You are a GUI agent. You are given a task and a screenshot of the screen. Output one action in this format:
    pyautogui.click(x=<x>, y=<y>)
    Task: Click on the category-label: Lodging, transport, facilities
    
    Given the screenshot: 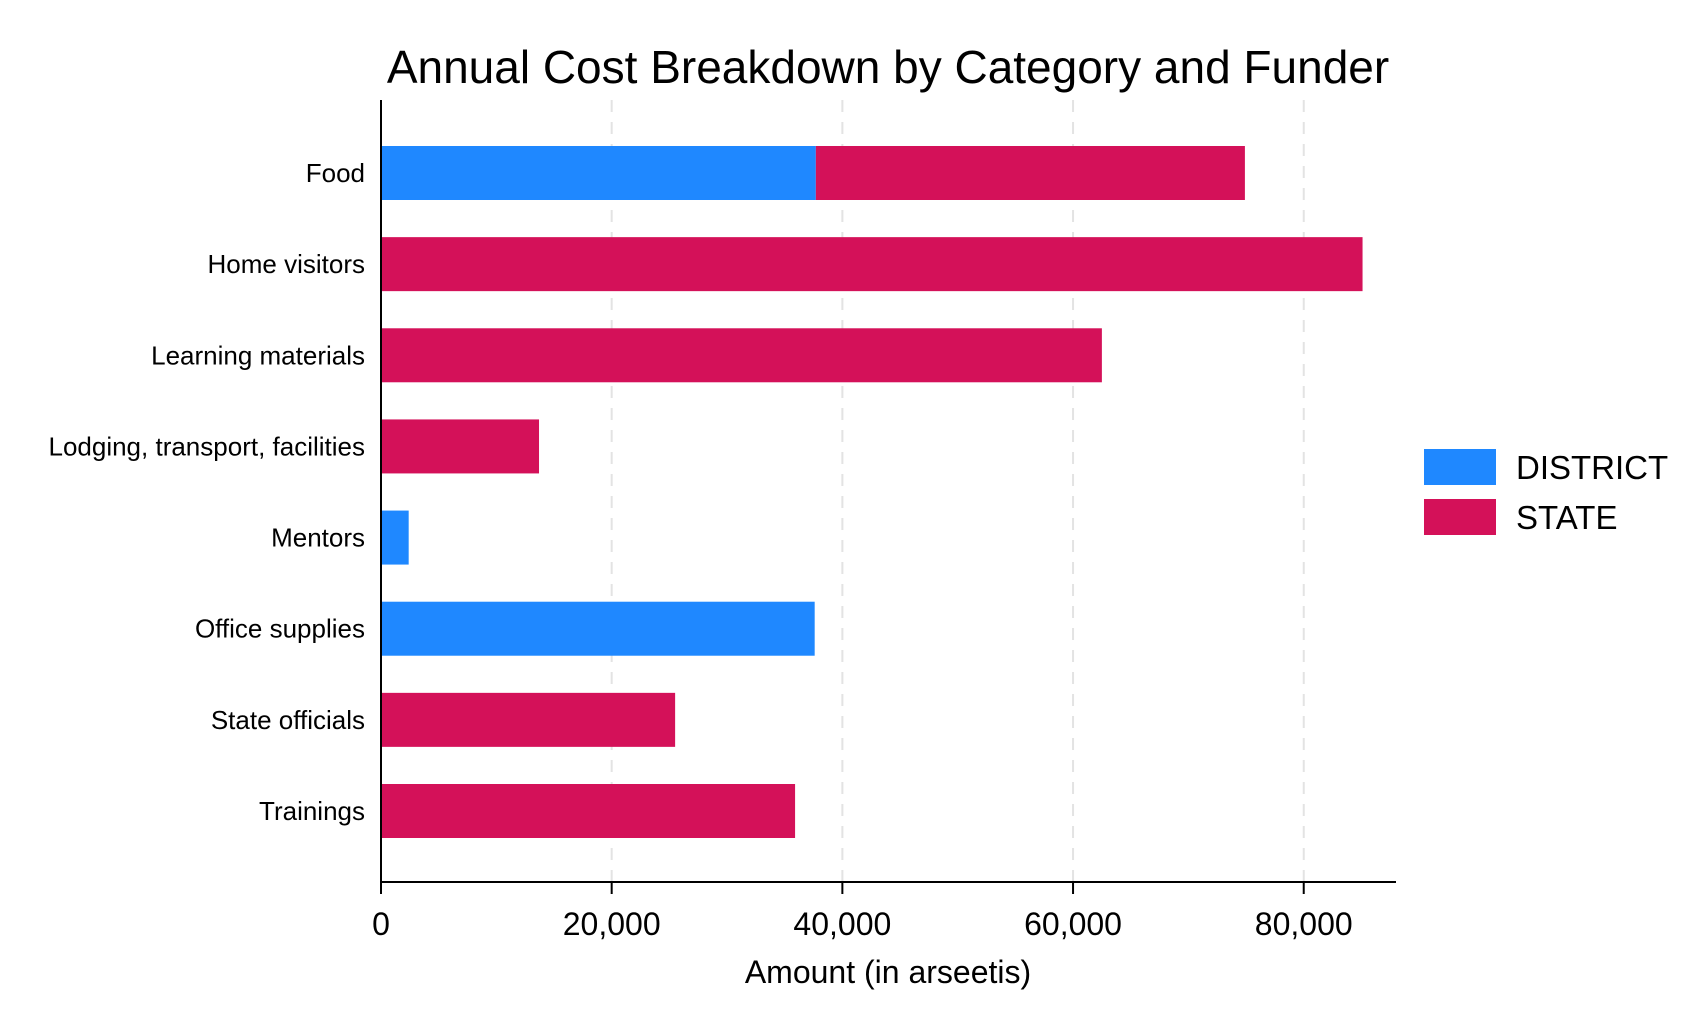 What is the action you would take?
    pyautogui.click(x=206, y=446)
    